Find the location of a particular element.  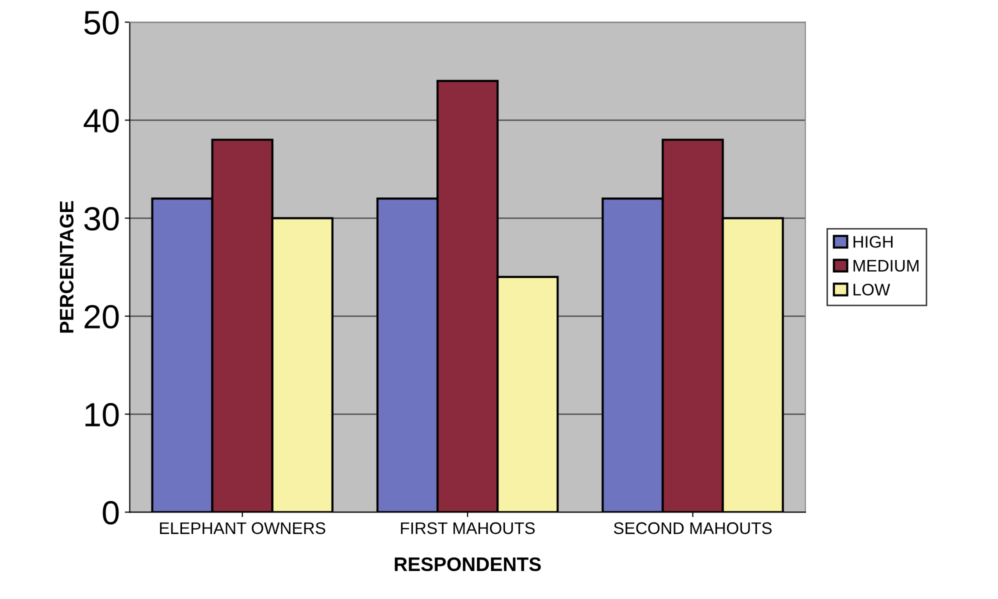

y-tick-label: 40 is located at coordinates (101, 120).